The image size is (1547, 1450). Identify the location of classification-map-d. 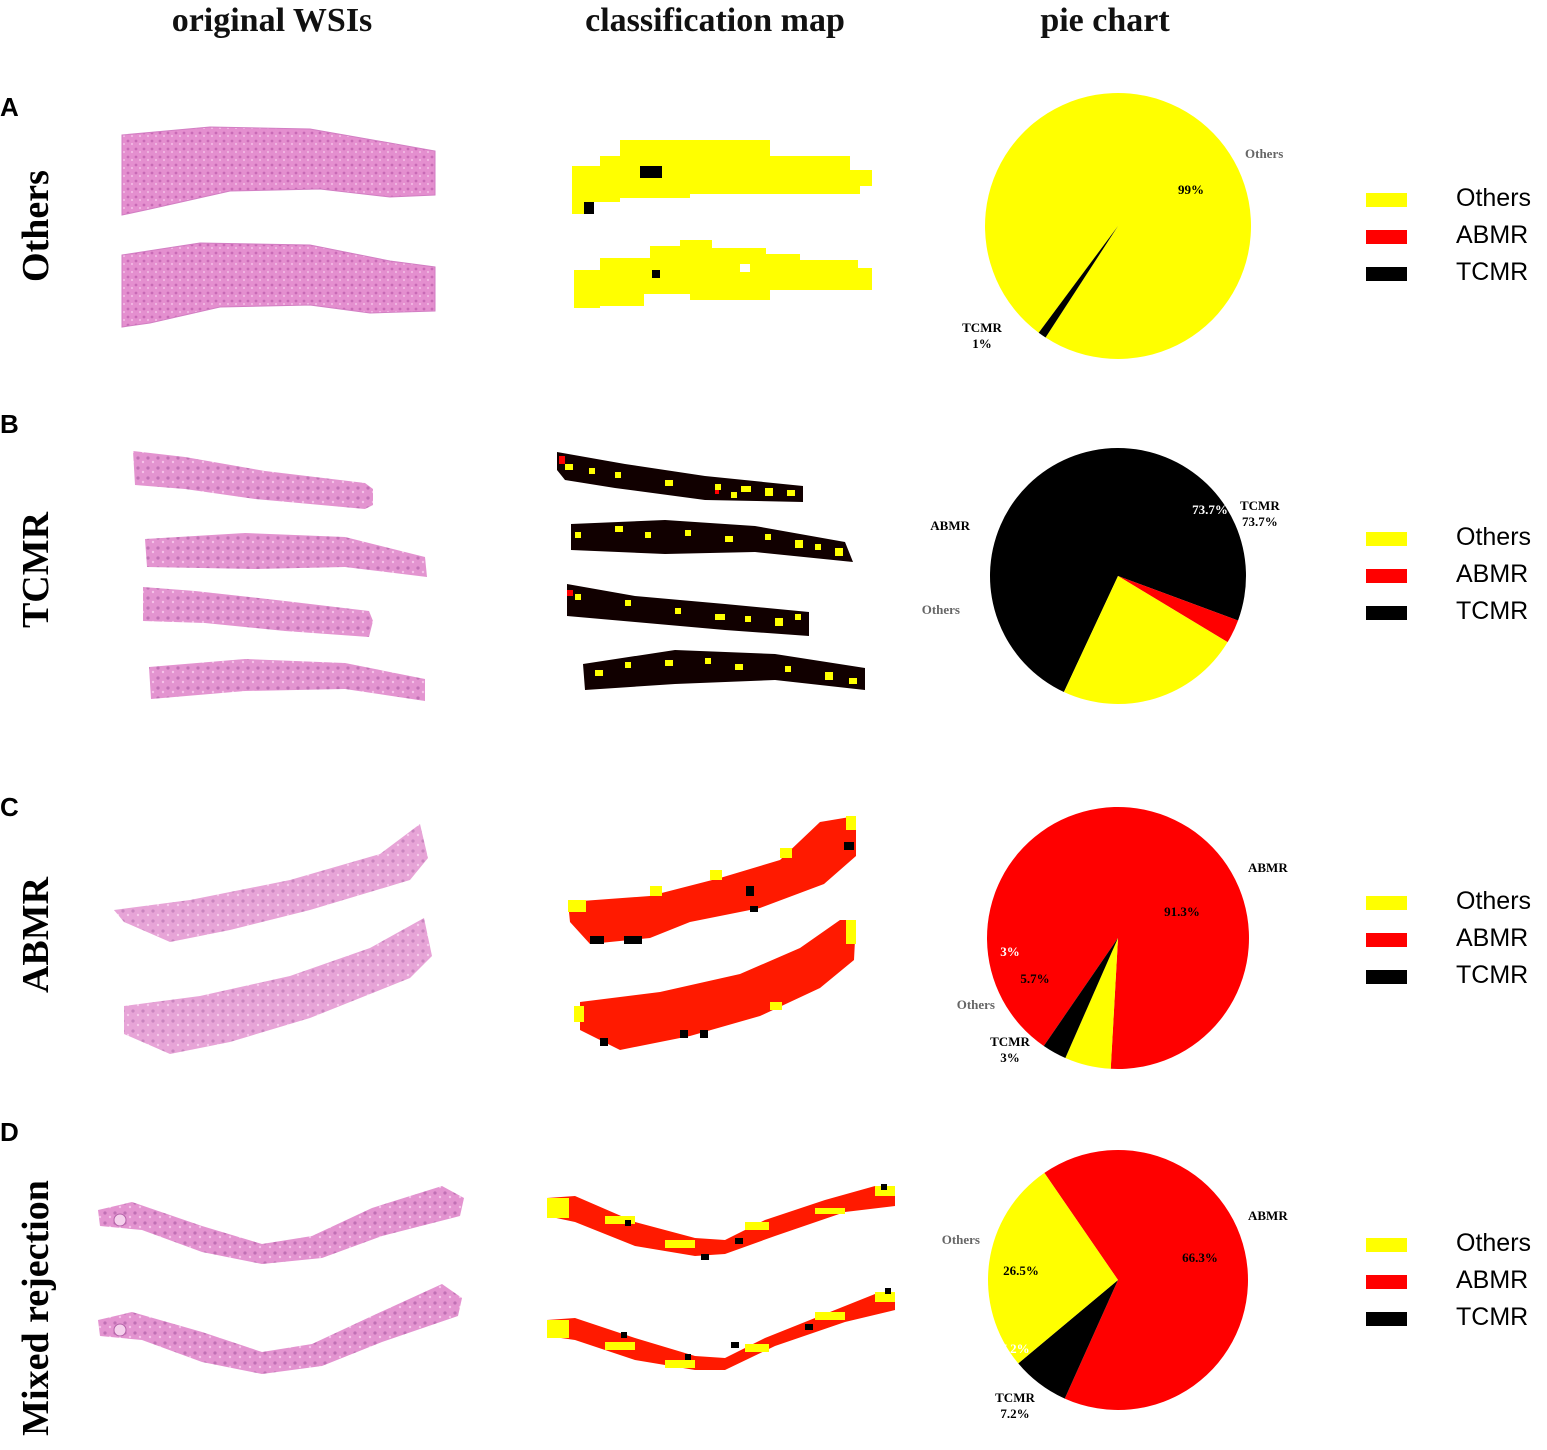
(721, 1277).